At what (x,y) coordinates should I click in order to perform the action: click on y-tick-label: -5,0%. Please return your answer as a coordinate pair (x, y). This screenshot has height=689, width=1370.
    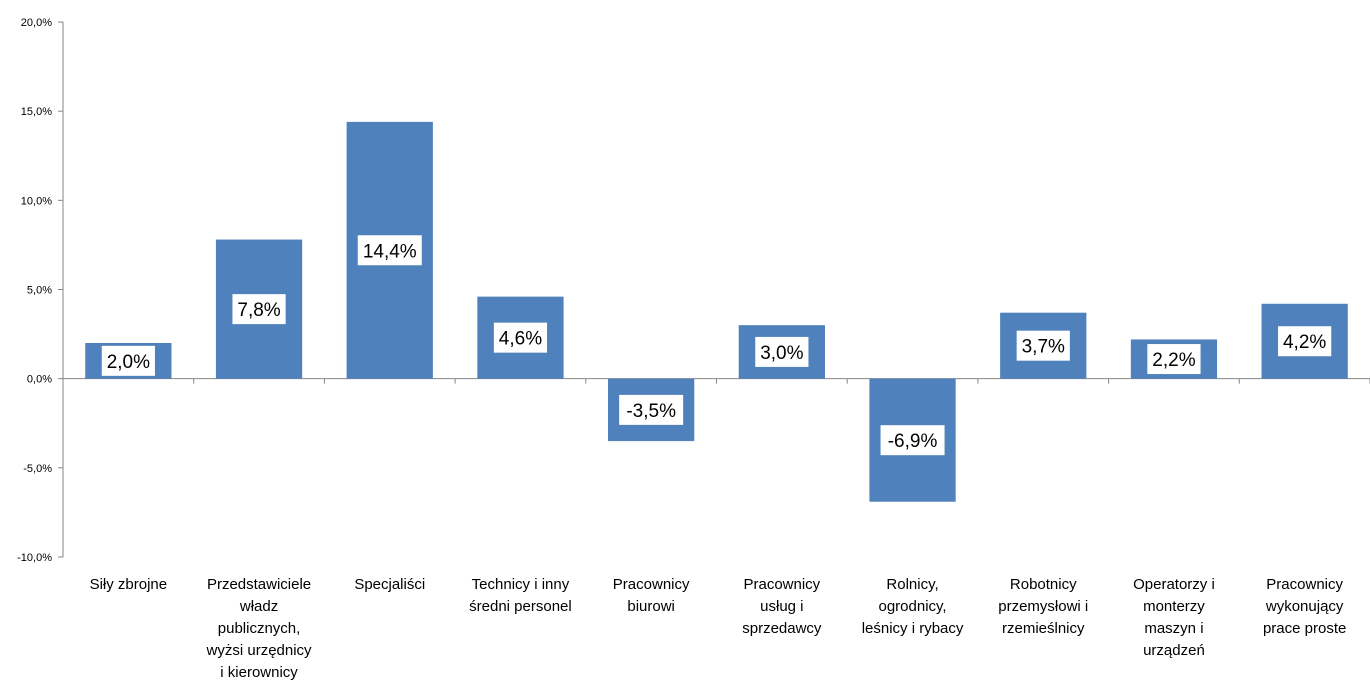
    Looking at the image, I should click on (37, 469).